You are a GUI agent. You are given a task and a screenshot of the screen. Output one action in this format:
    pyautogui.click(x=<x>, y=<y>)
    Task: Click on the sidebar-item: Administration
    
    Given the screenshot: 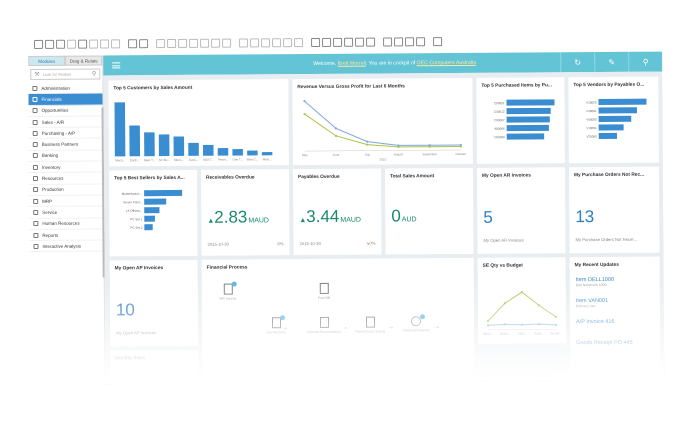 What is the action you would take?
    pyautogui.click(x=65, y=88)
    